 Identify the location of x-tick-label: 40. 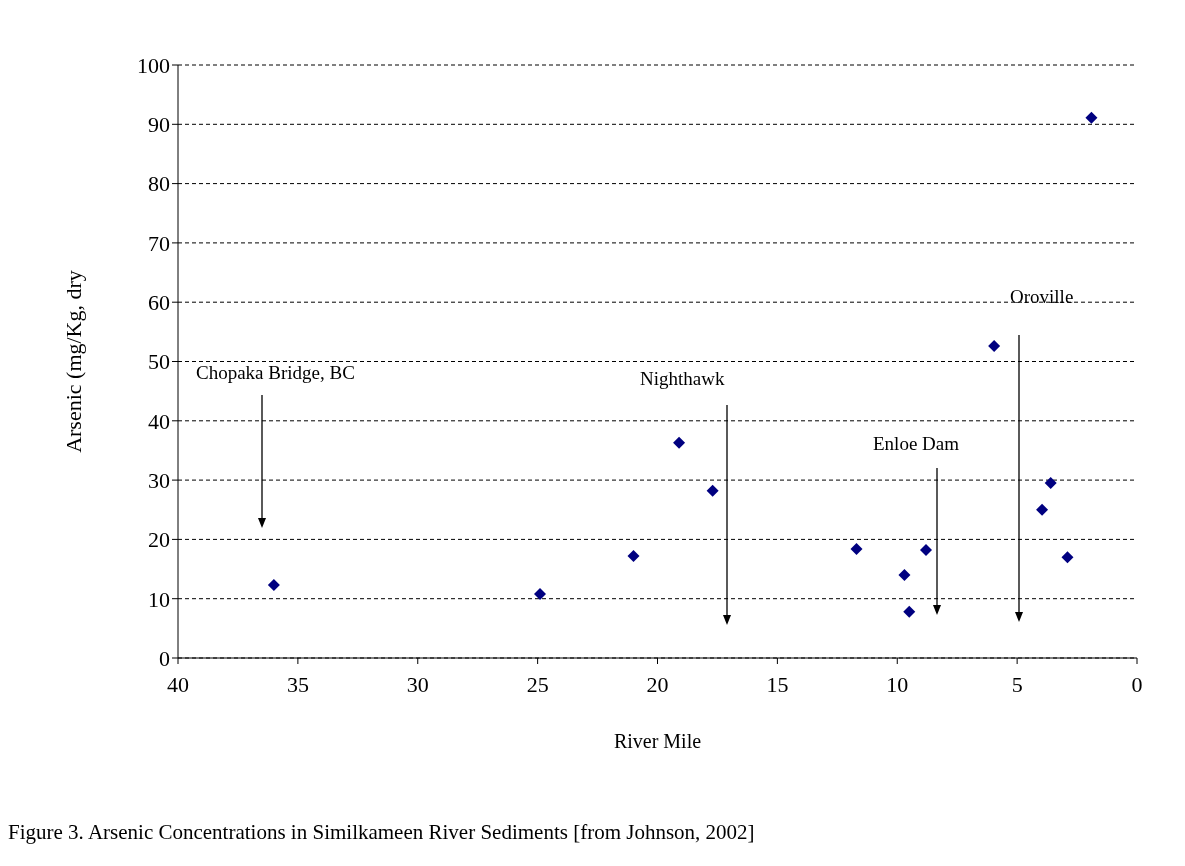
(178, 684).